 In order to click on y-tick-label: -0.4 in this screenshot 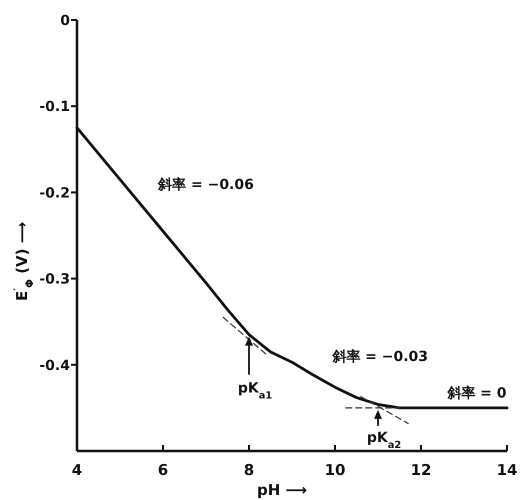, I will do `click(54, 366)`.